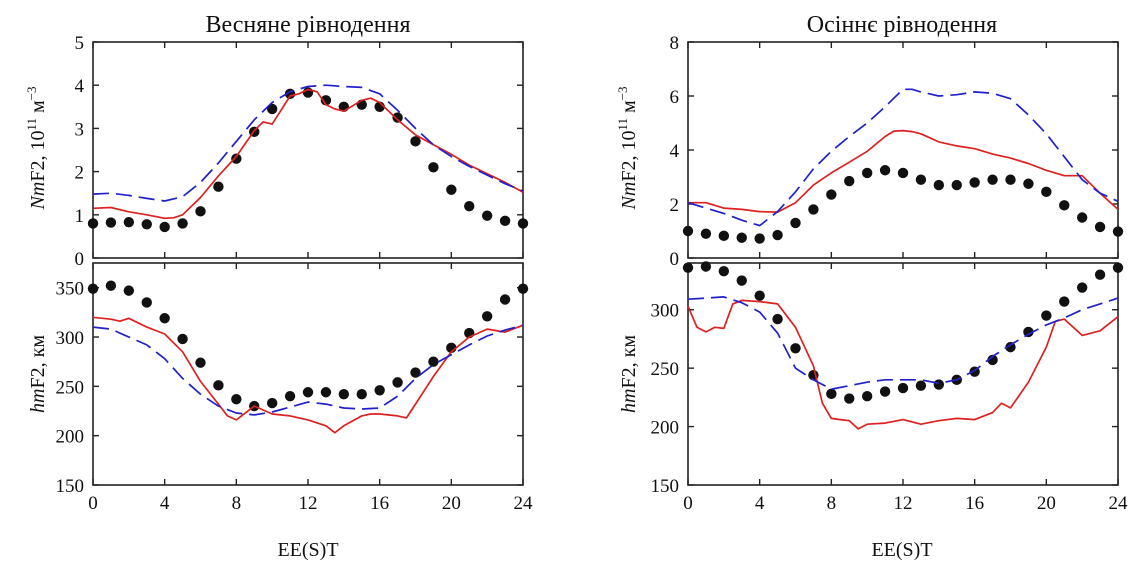 This screenshot has height=564, width=1134. What do you see at coordinates (80, 173) in the screenshot?
I see `y-tick-label: 2` at bounding box center [80, 173].